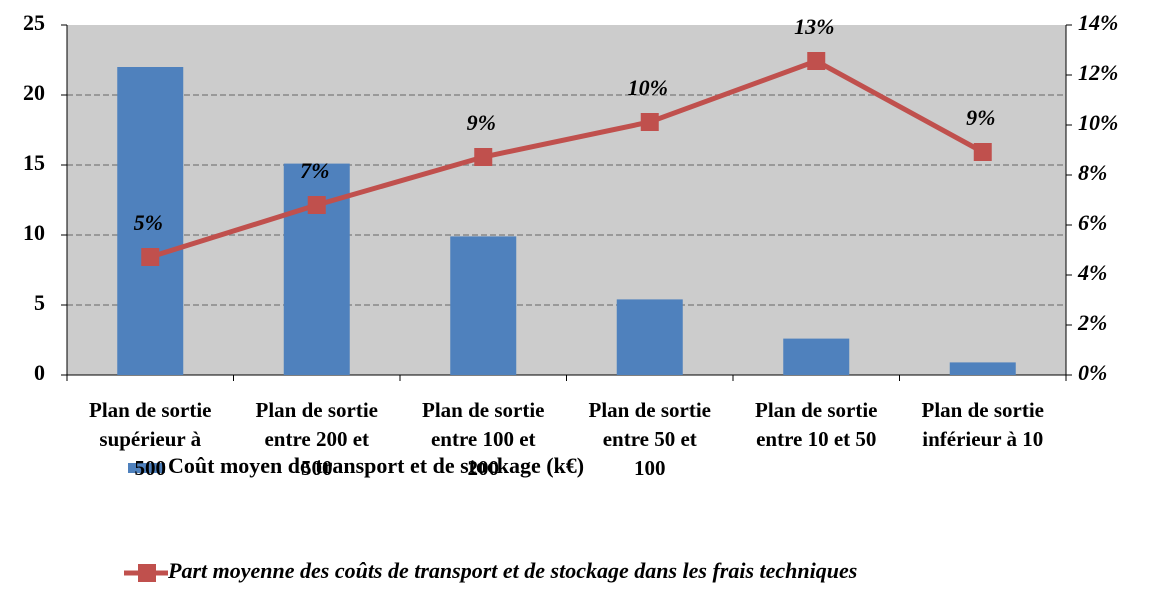 The height and width of the screenshot is (616, 1151). Describe the element at coordinates (649, 439) in the screenshot. I see `x-tick-label: Plan de sortie entre 50 et 100` at that location.